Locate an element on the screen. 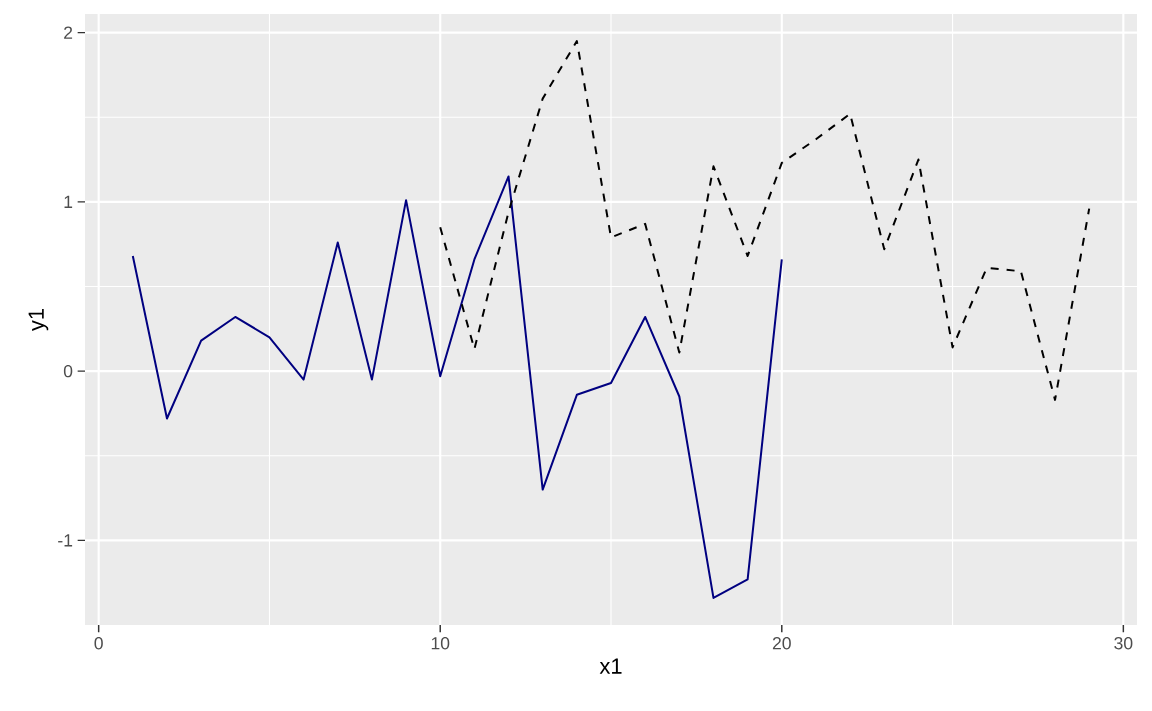 The height and width of the screenshot is (711, 1152). y-axis-title: y1 is located at coordinates (38, 320).